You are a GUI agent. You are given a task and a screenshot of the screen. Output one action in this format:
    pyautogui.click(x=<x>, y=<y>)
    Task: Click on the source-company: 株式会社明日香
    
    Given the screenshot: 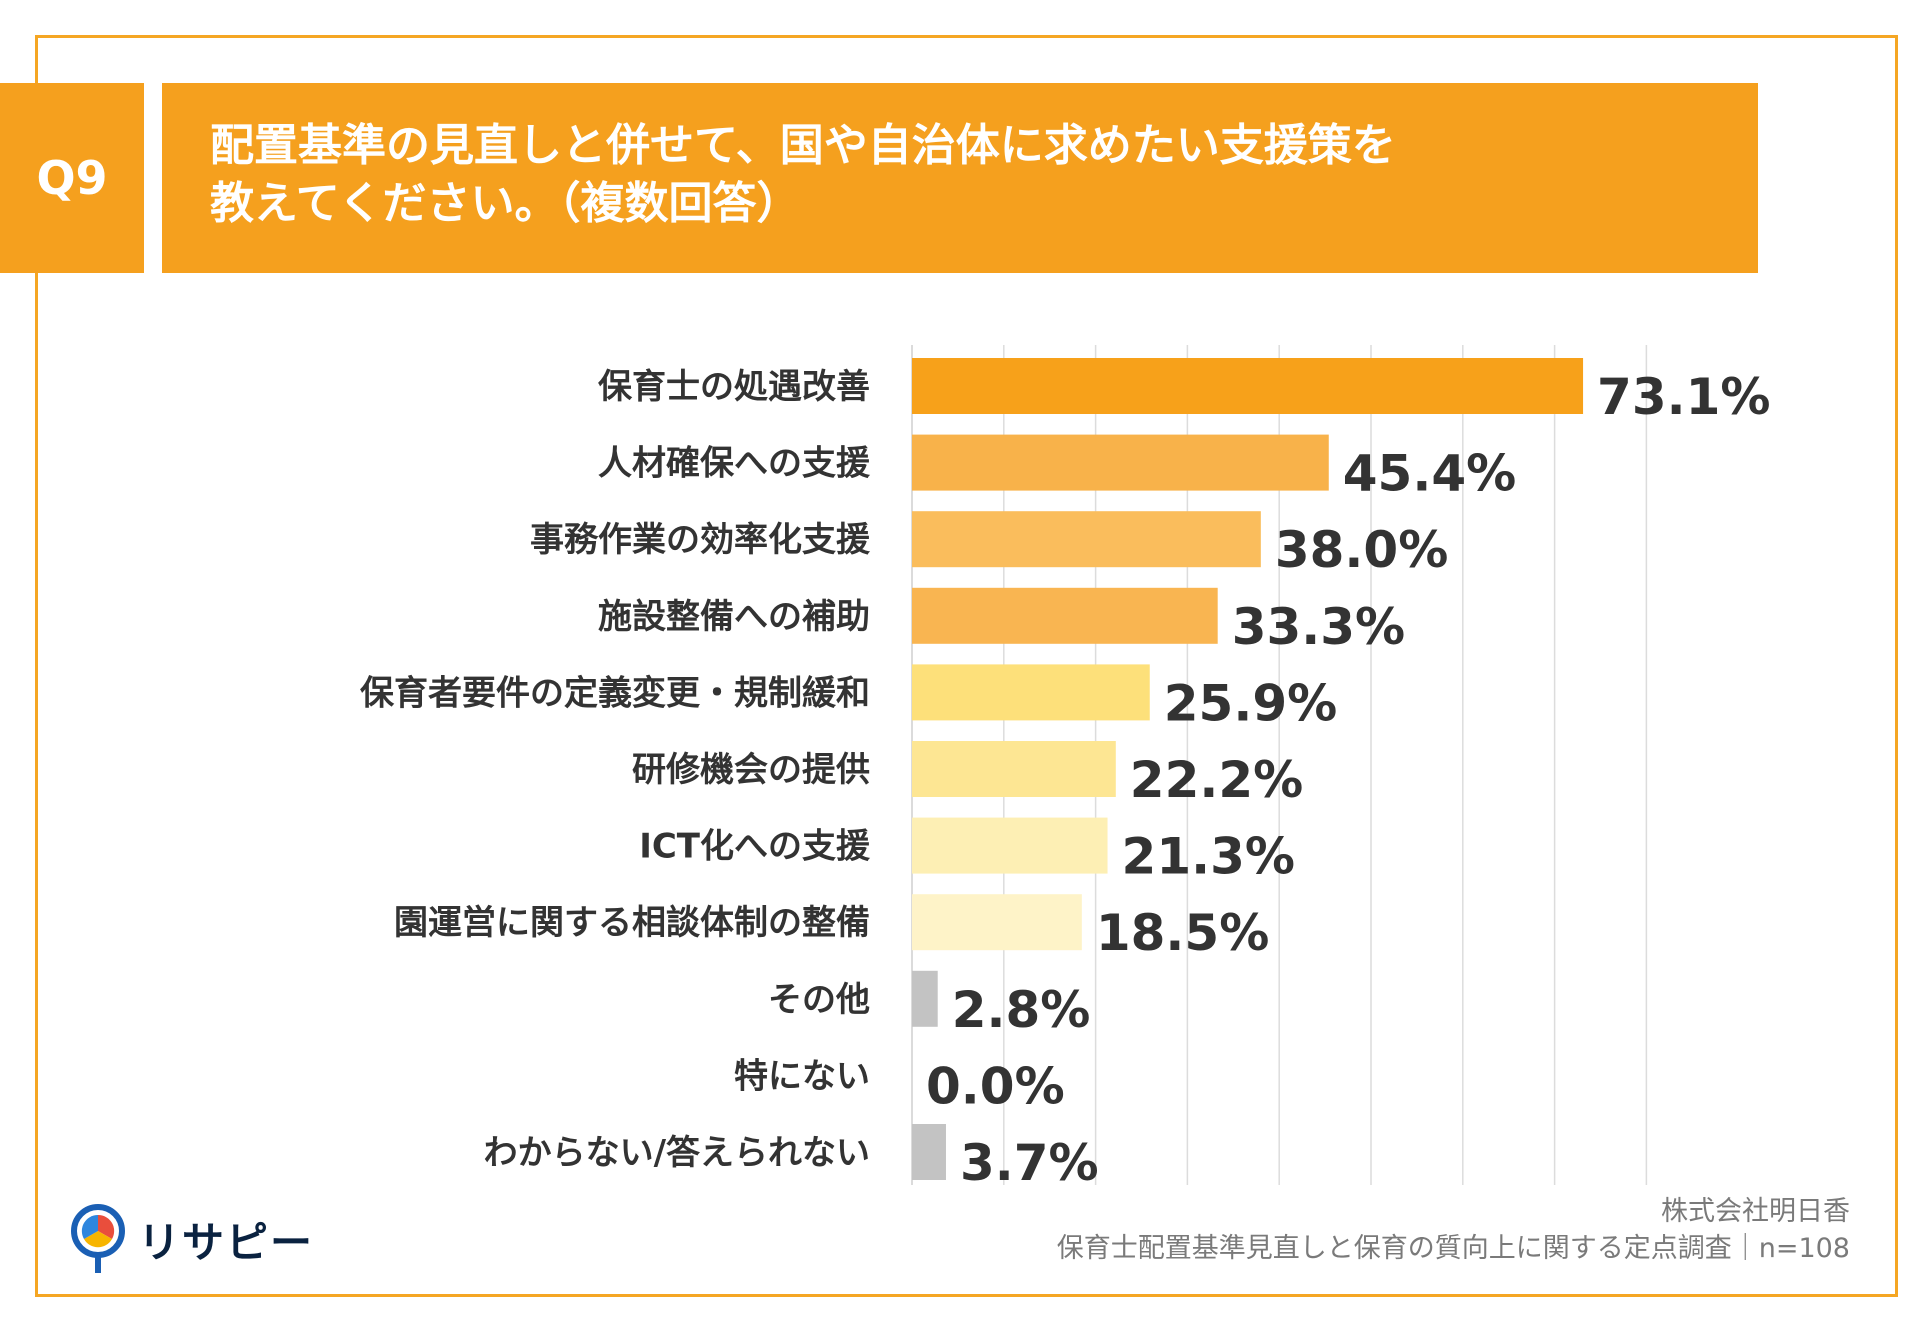 What is the action you would take?
    pyautogui.click(x=1755, y=1211)
    